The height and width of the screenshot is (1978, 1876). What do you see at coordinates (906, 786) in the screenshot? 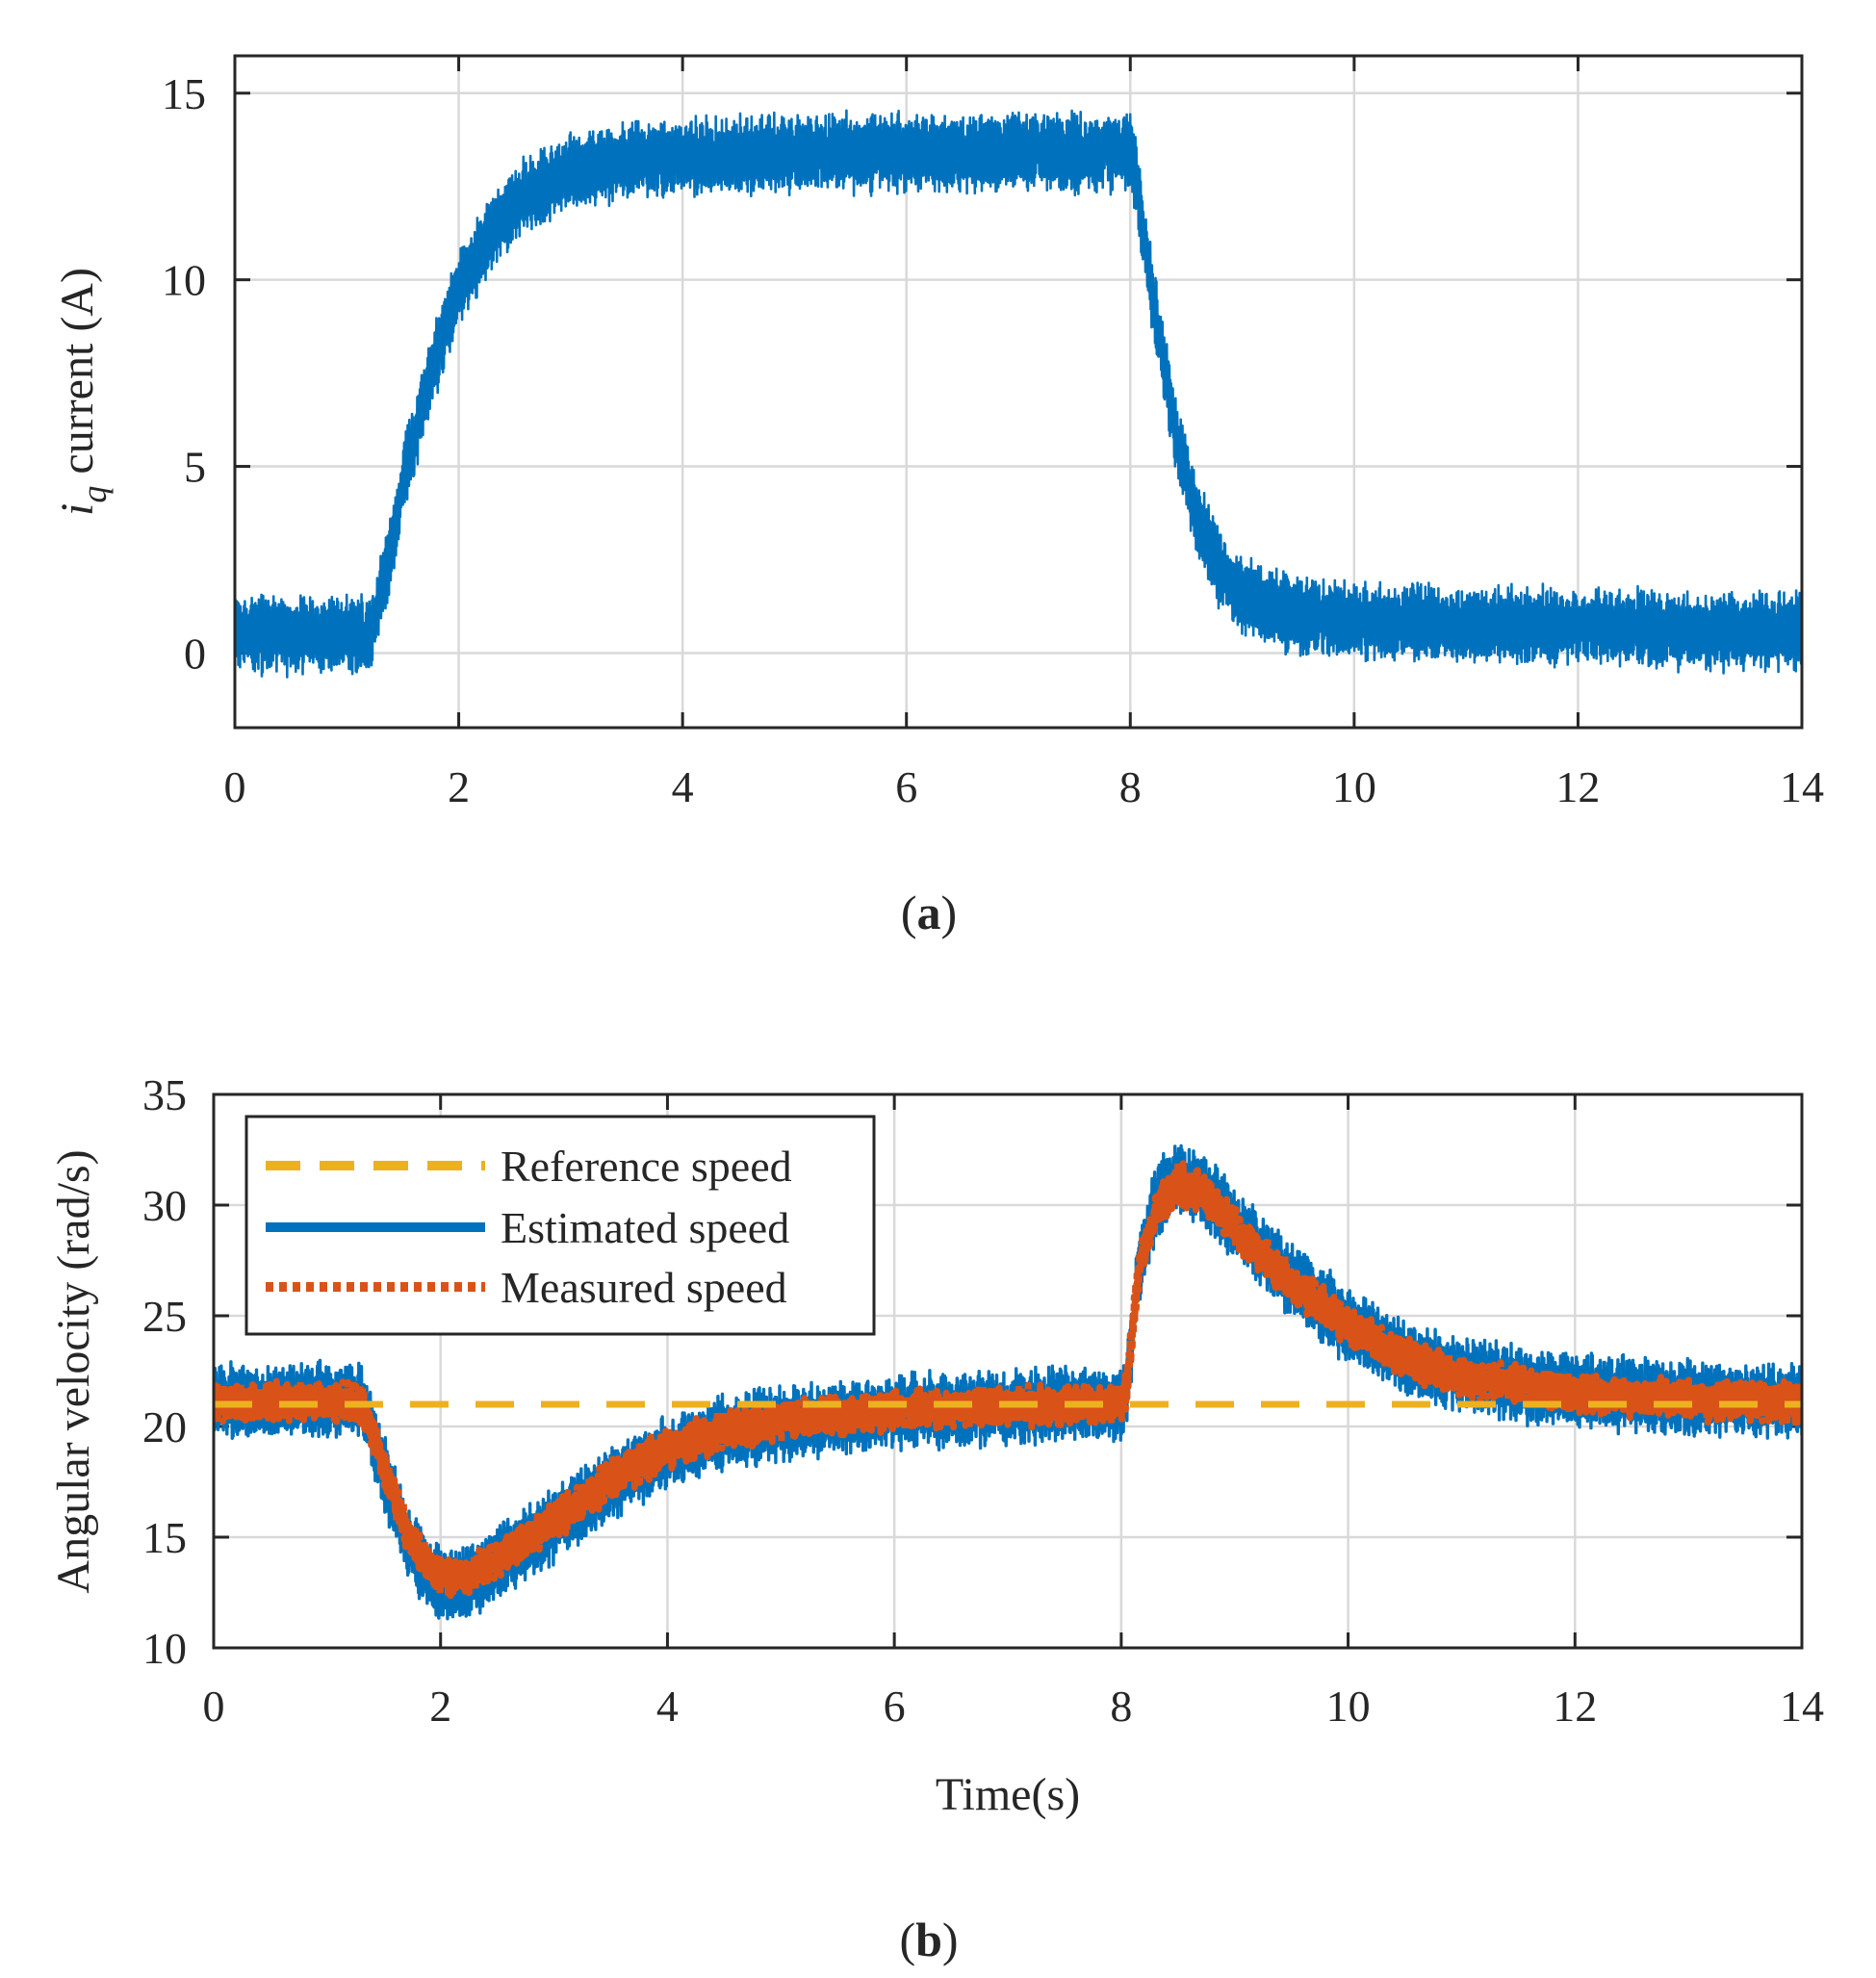
I see `panel-a-x-tick-label: 6` at bounding box center [906, 786].